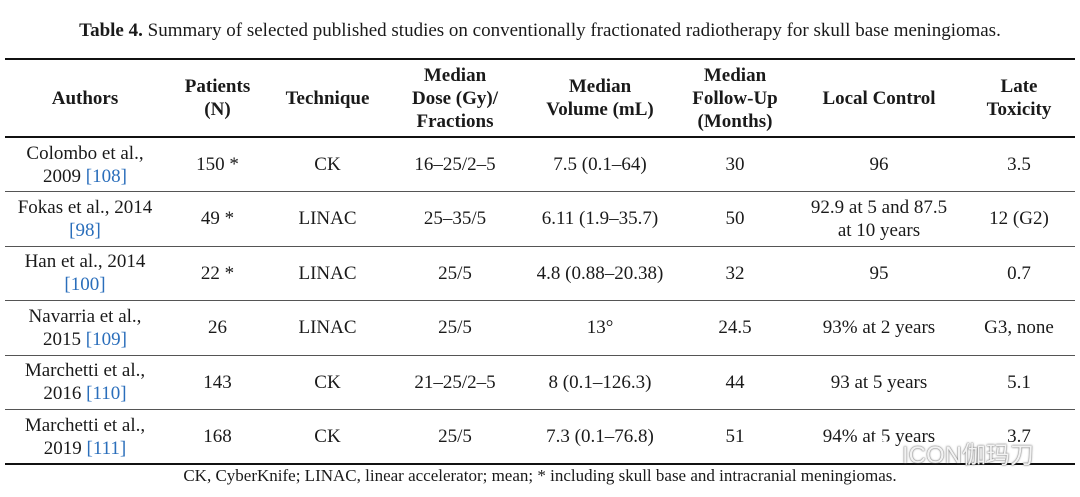 The height and width of the screenshot is (497, 1080). Describe the element at coordinates (106, 339) in the screenshot. I see `reference-number: [109]` at that location.